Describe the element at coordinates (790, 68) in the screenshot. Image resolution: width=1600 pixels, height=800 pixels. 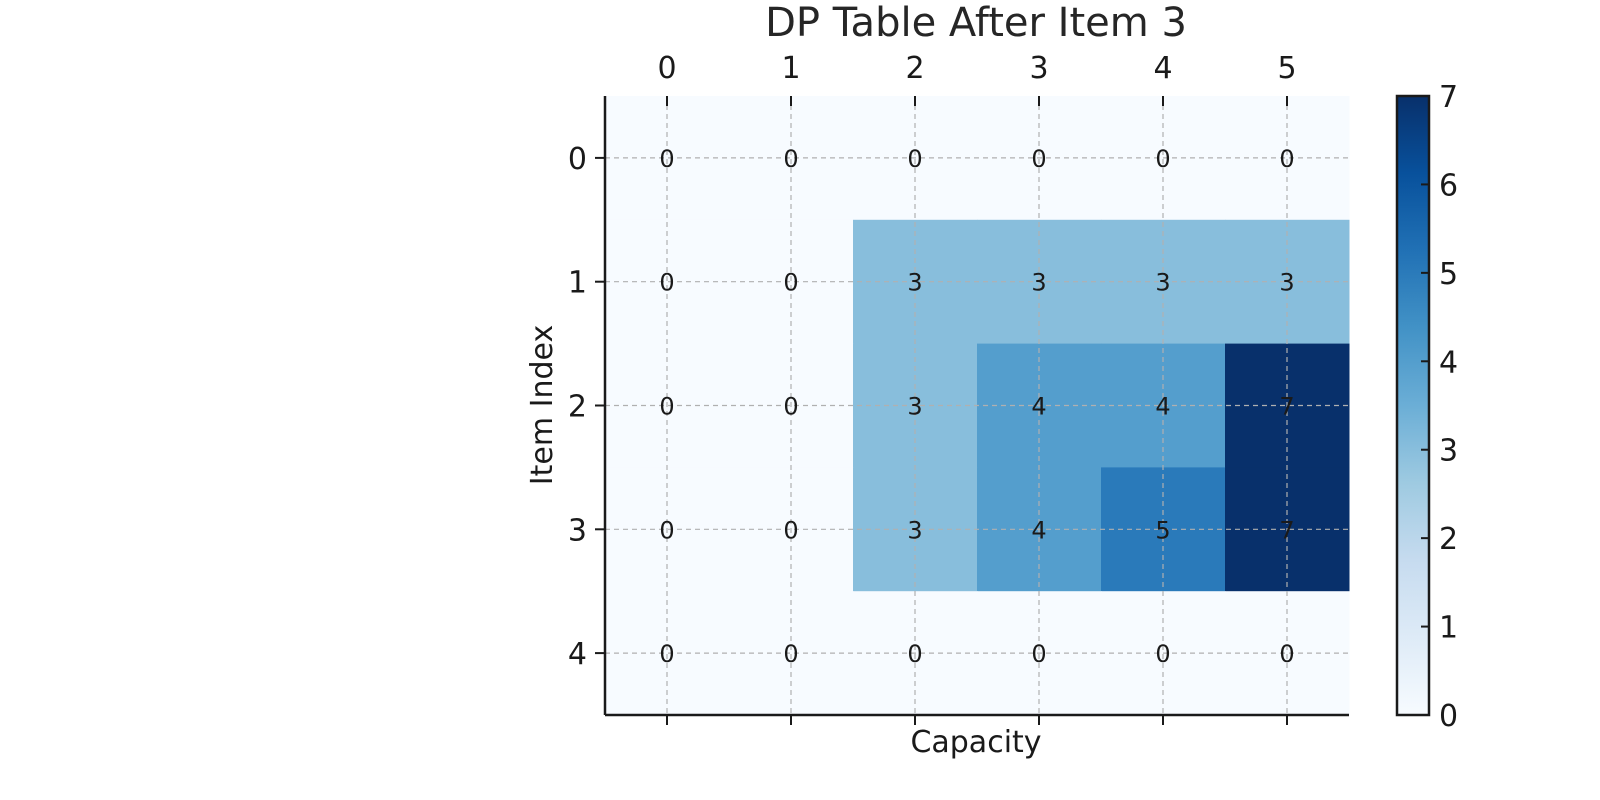
I see `x-tick-label: 1` at that location.